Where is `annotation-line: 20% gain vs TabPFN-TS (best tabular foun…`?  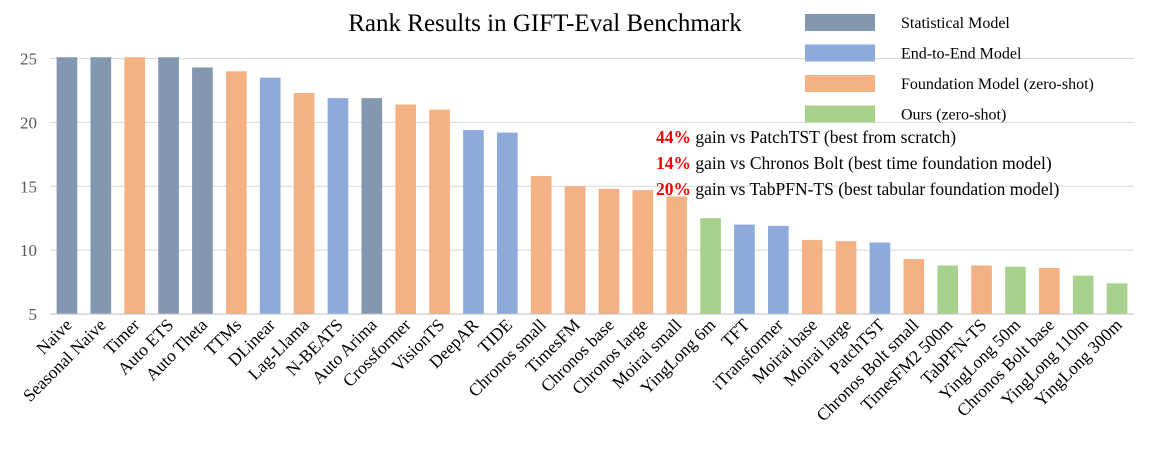
annotation-line: 20% gain vs TabPFN-TS (best tabular foun… is located at coordinates (858, 189).